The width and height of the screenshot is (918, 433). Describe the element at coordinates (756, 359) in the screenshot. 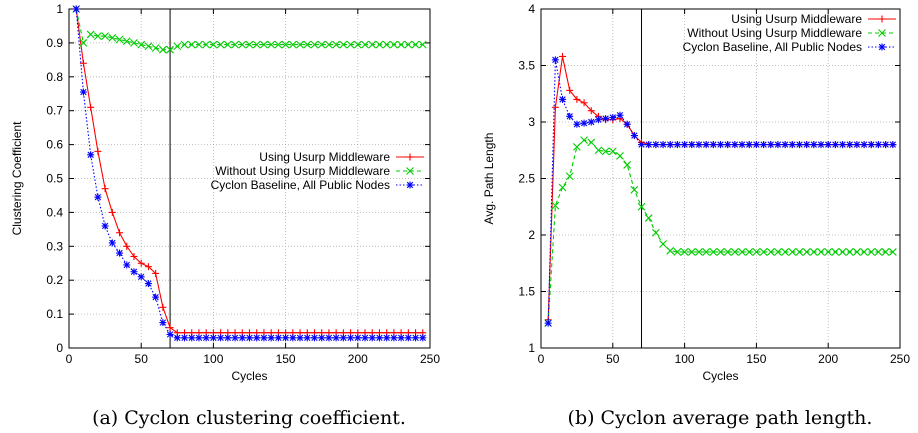

I see `x-tick-label: 150` at that location.